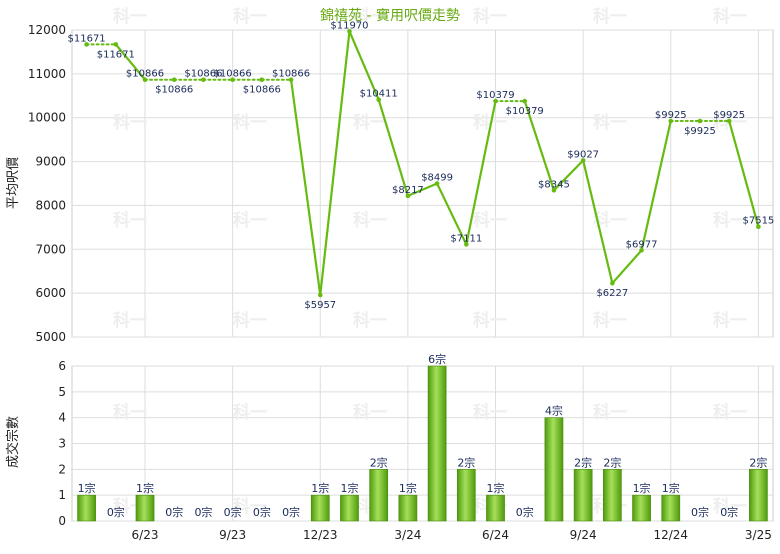 This screenshot has height=554, width=780. I want to click on price-point-label: $8499, so click(437, 178).